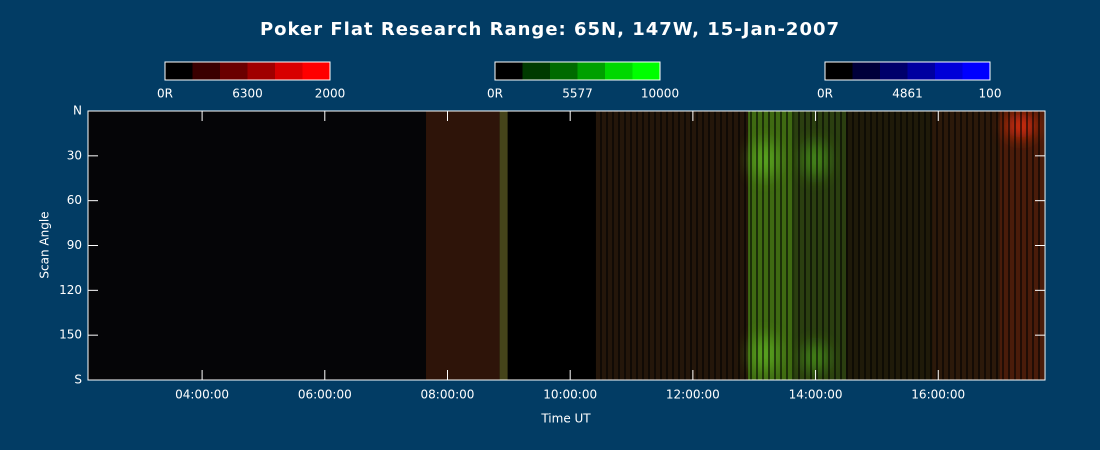  What do you see at coordinates (693, 395) in the screenshot?
I see `x-tick-label: 12:00:00` at bounding box center [693, 395].